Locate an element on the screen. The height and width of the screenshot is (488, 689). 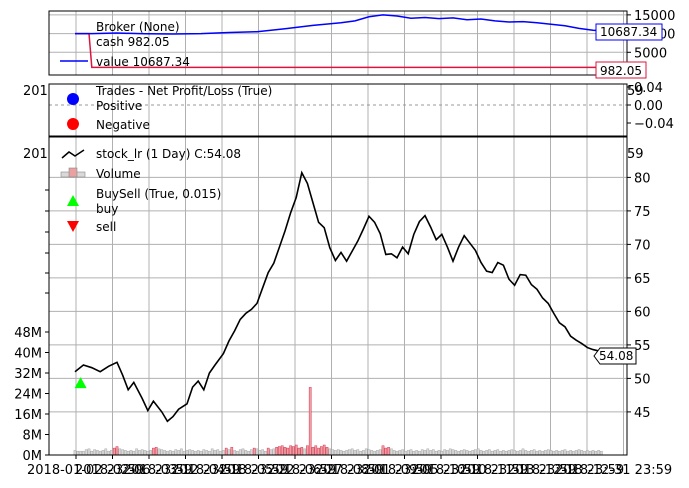
broker-cash-last-tag: 982.05 is located at coordinates (621, 70).